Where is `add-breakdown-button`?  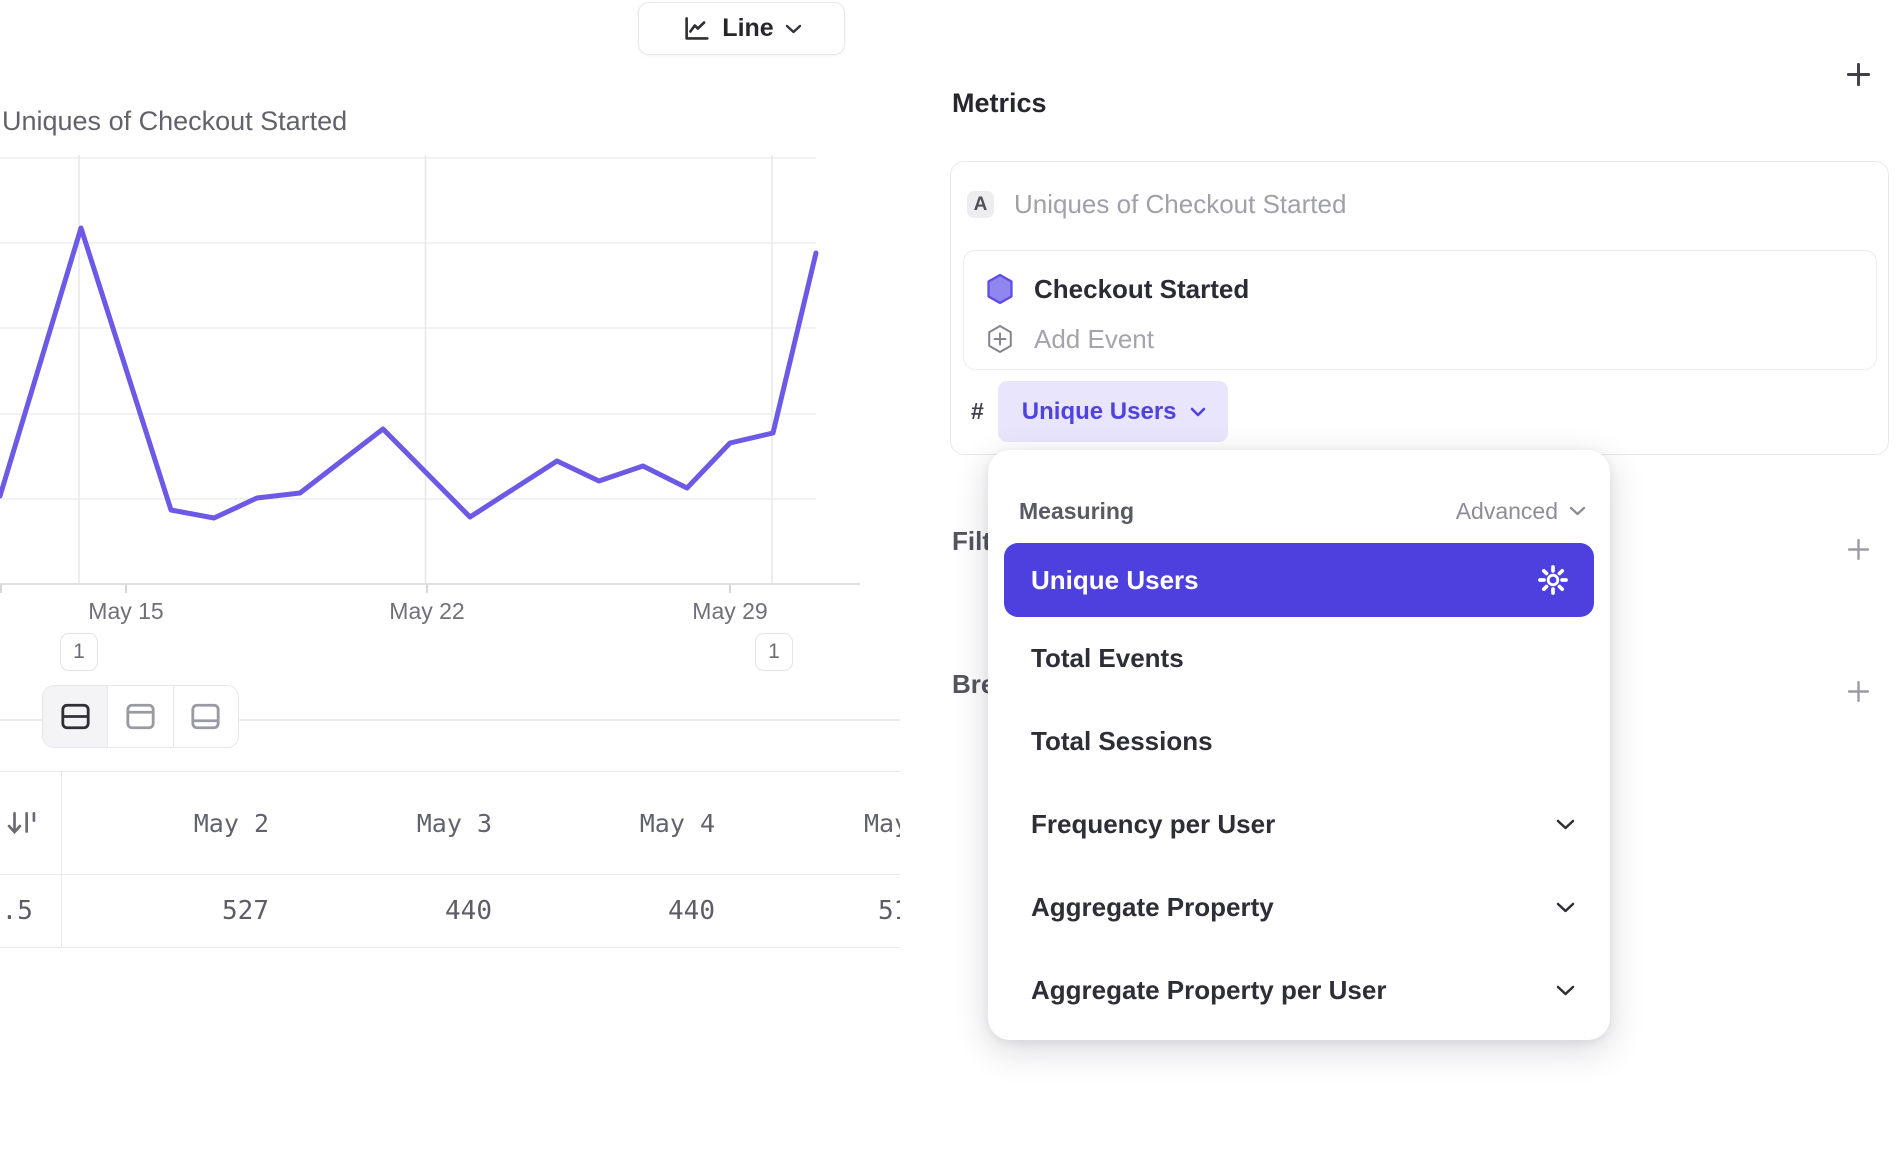 add-breakdown-button is located at coordinates (1858, 691).